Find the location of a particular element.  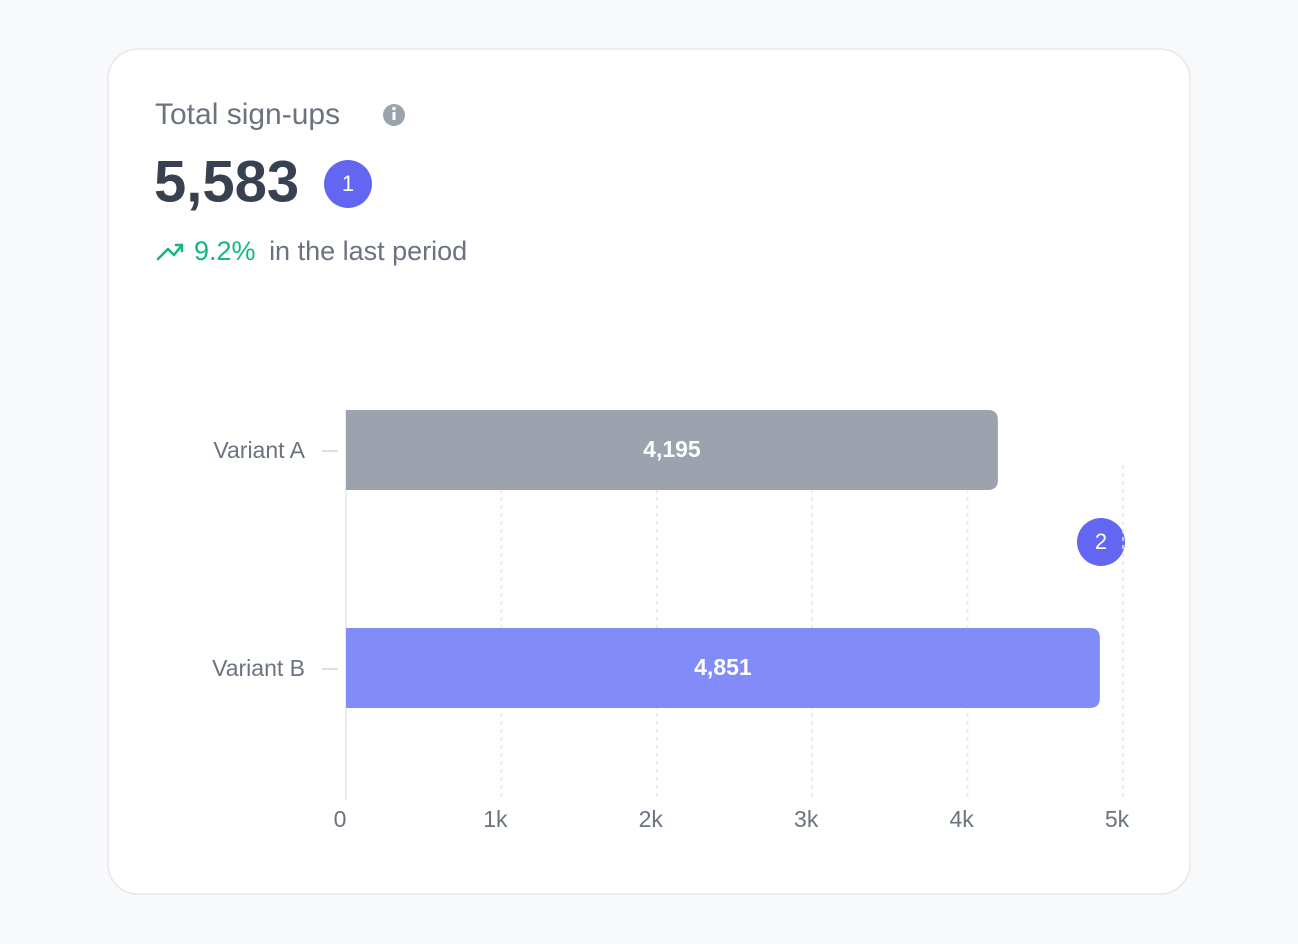

total-value: 5,583 is located at coordinates (226, 181).